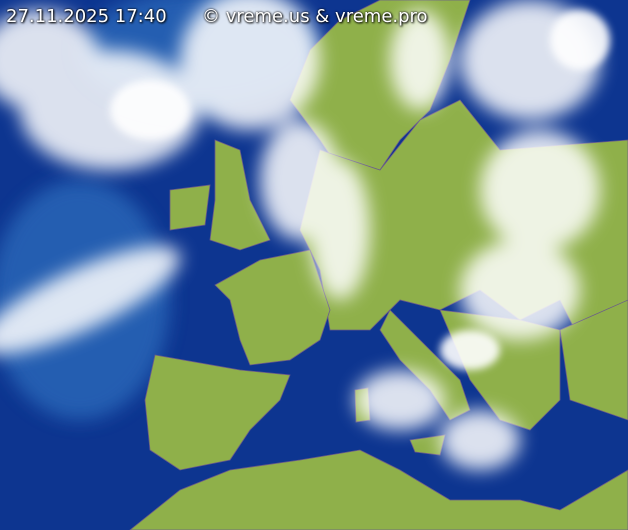  Describe the element at coordinates (593, 360) in the screenshot. I see `turkey` at that location.